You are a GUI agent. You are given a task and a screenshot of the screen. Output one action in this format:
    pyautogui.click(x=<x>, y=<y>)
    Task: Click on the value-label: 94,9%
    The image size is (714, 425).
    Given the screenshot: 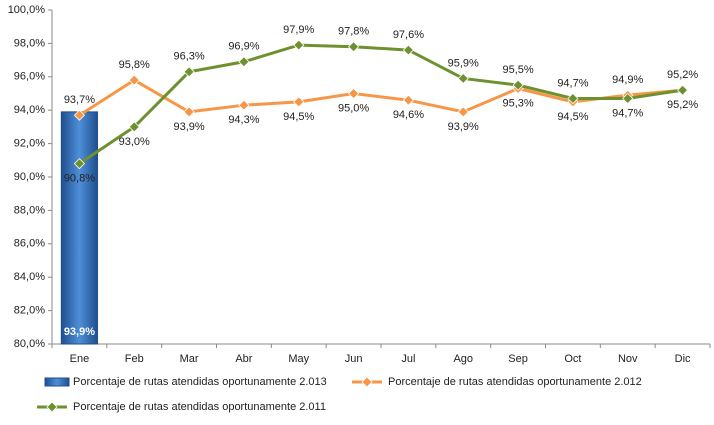 What is the action you would take?
    pyautogui.click(x=627, y=80)
    